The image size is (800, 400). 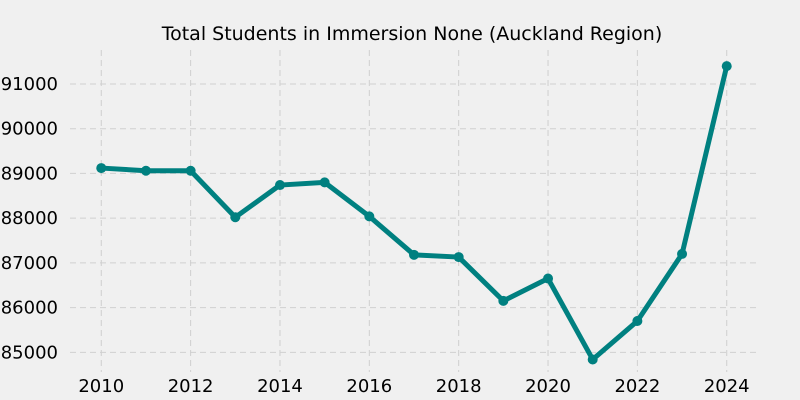 What do you see at coordinates (29, 129) in the screenshot?
I see `y-tick-label: 90000` at bounding box center [29, 129].